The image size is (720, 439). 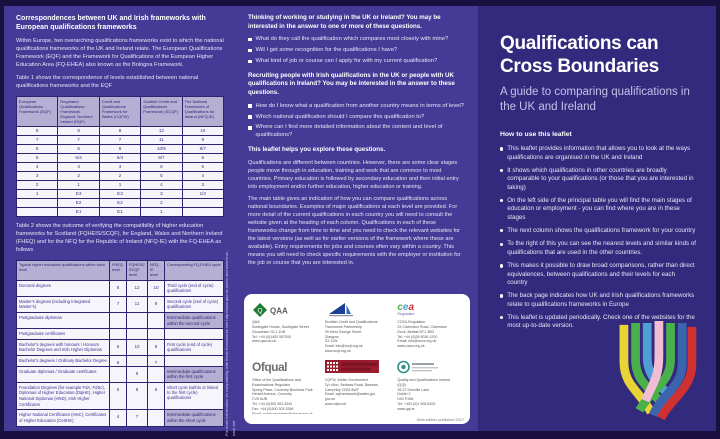 I want to click on scqf-logo, so click(x=357, y=309).